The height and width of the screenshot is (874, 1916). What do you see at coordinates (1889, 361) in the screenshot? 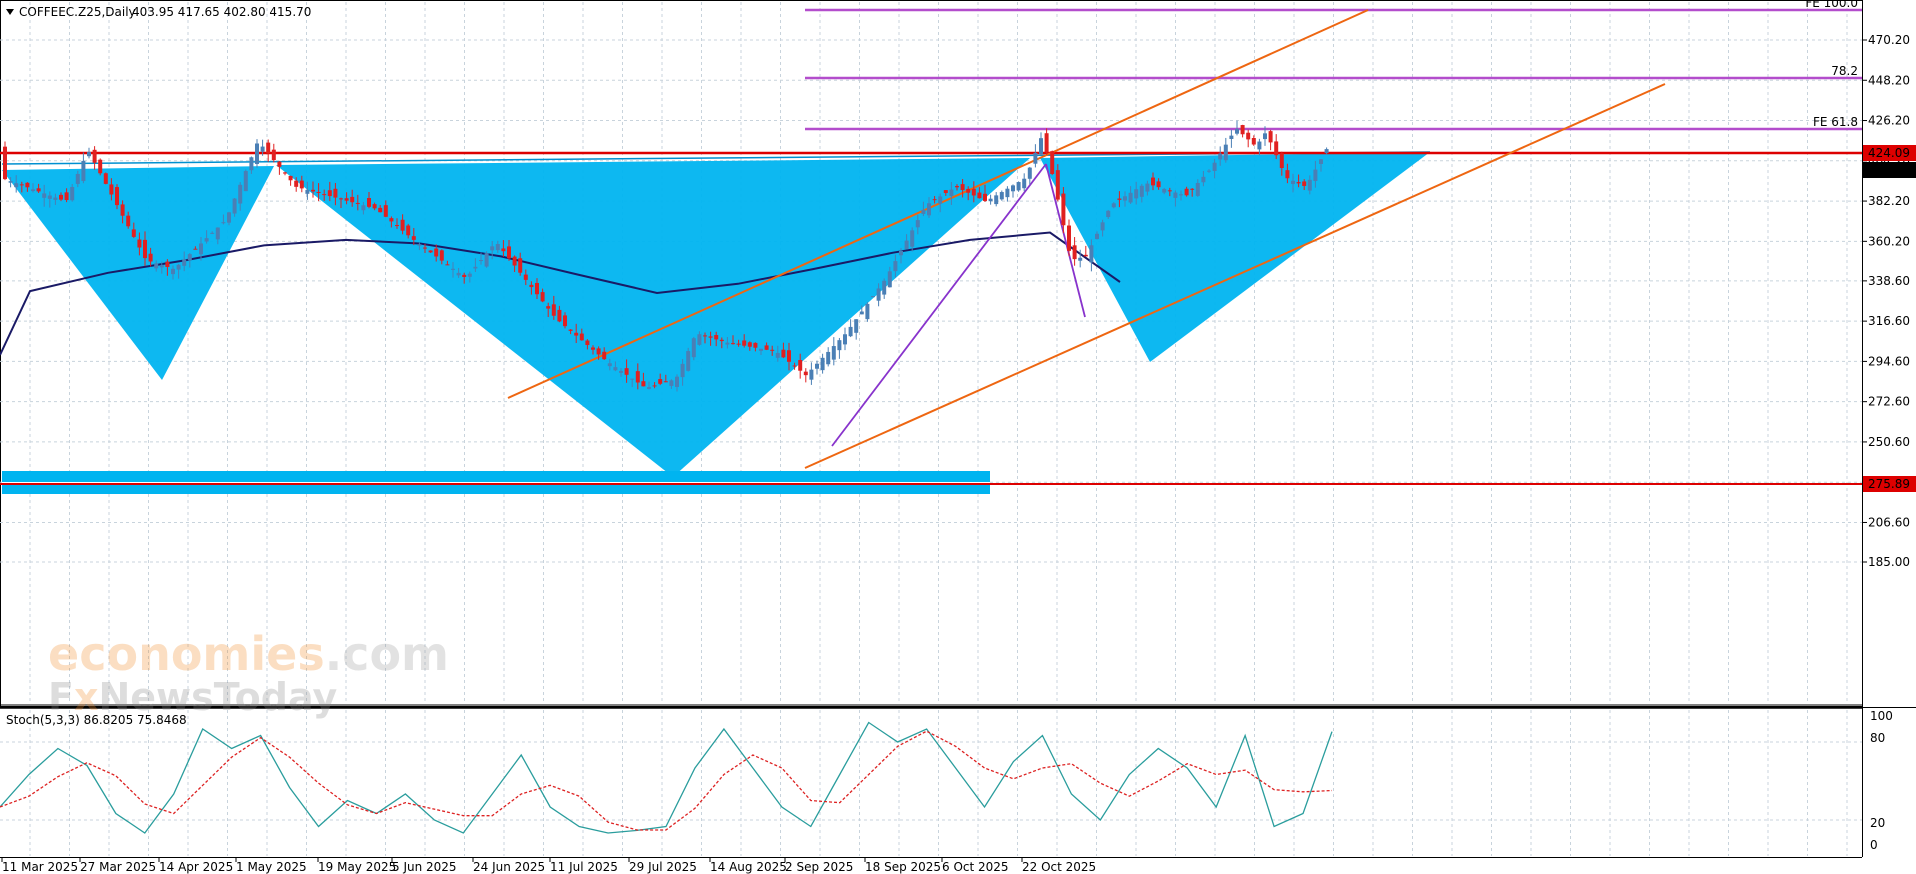
I see `y-tick-label: 294.60` at bounding box center [1889, 361].